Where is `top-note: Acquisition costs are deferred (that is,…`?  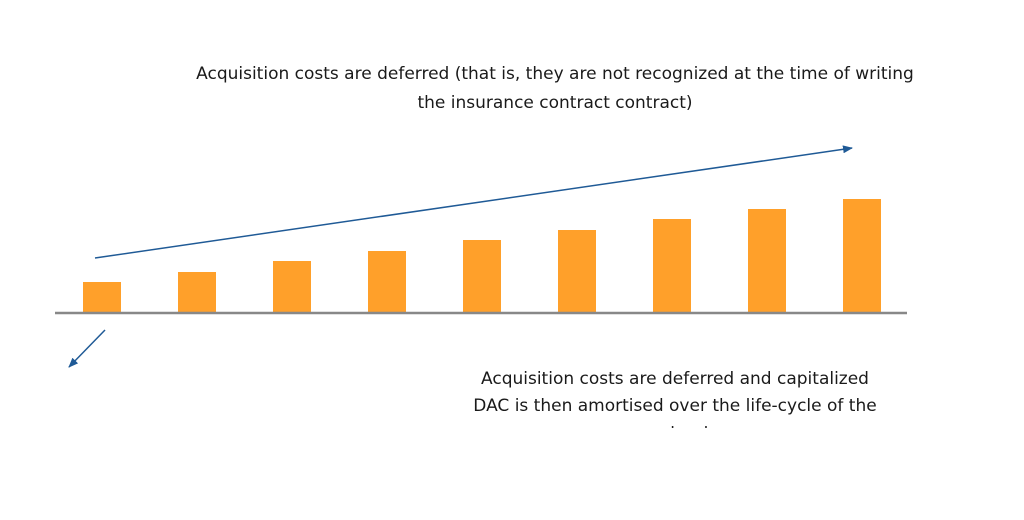
top-note: Acquisition costs are deferred (that is,… is located at coordinates (555, 89).